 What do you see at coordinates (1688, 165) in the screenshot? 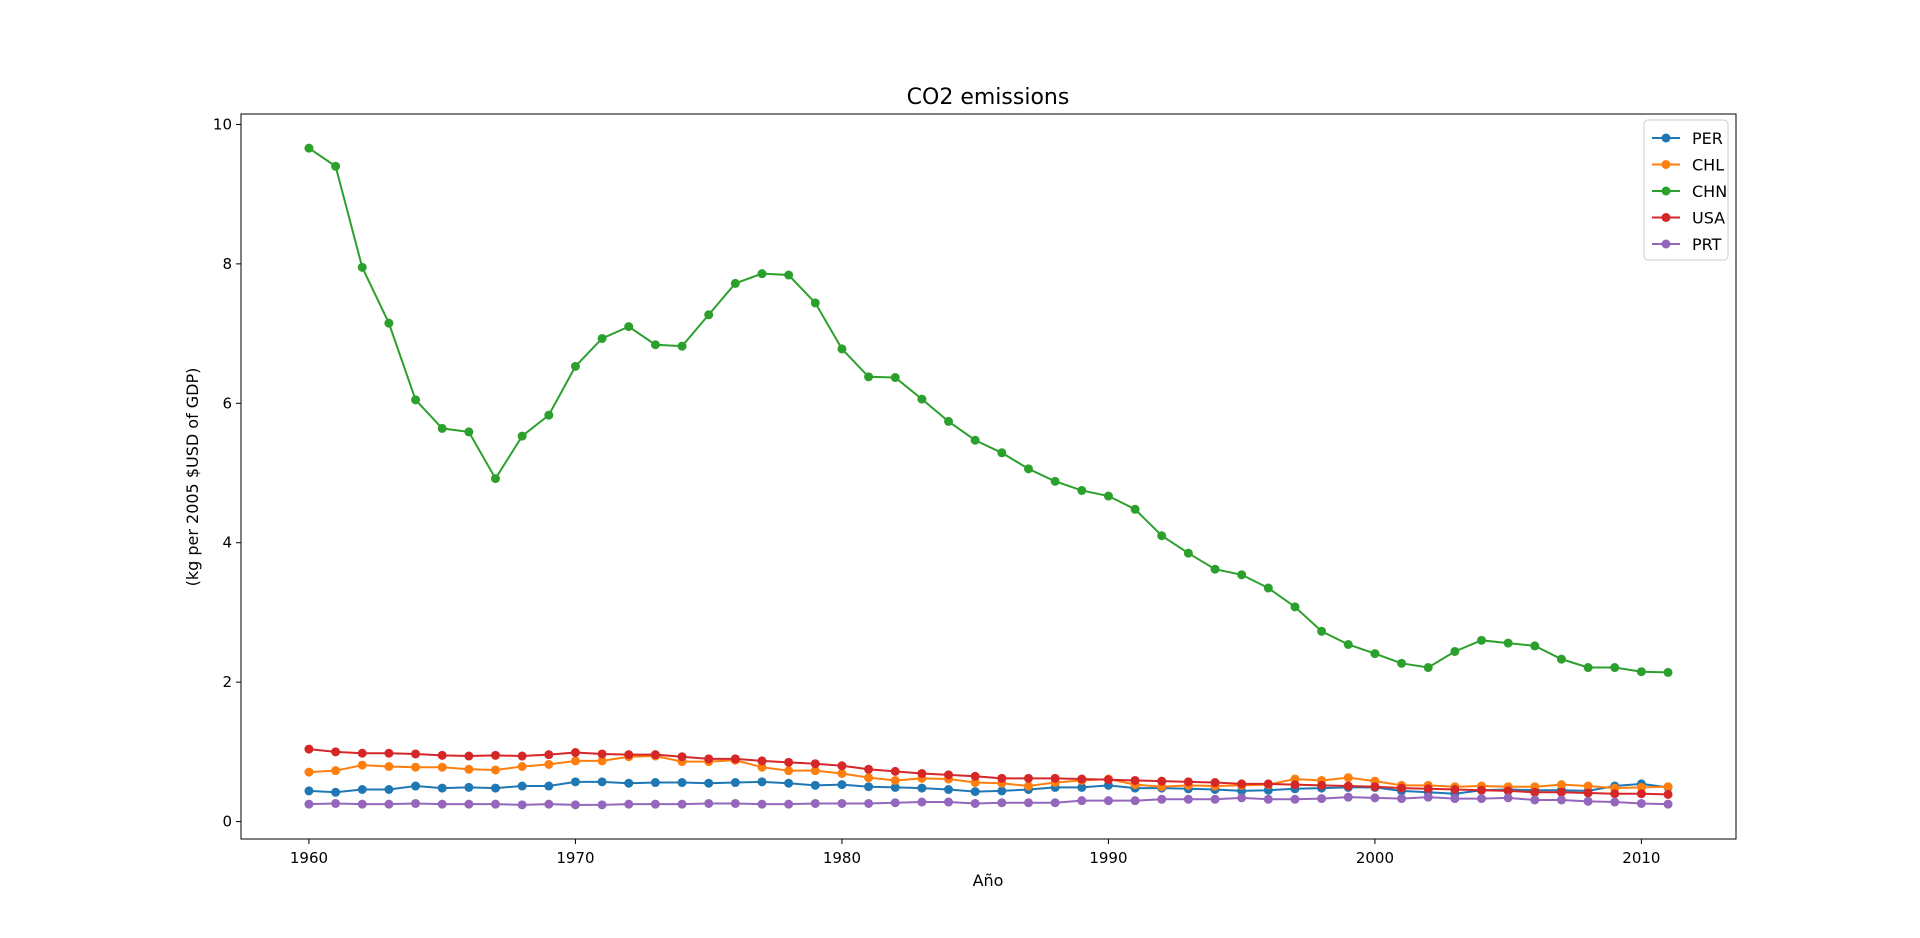
I see `legend-item: CHL` at bounding box center [1688, 165].